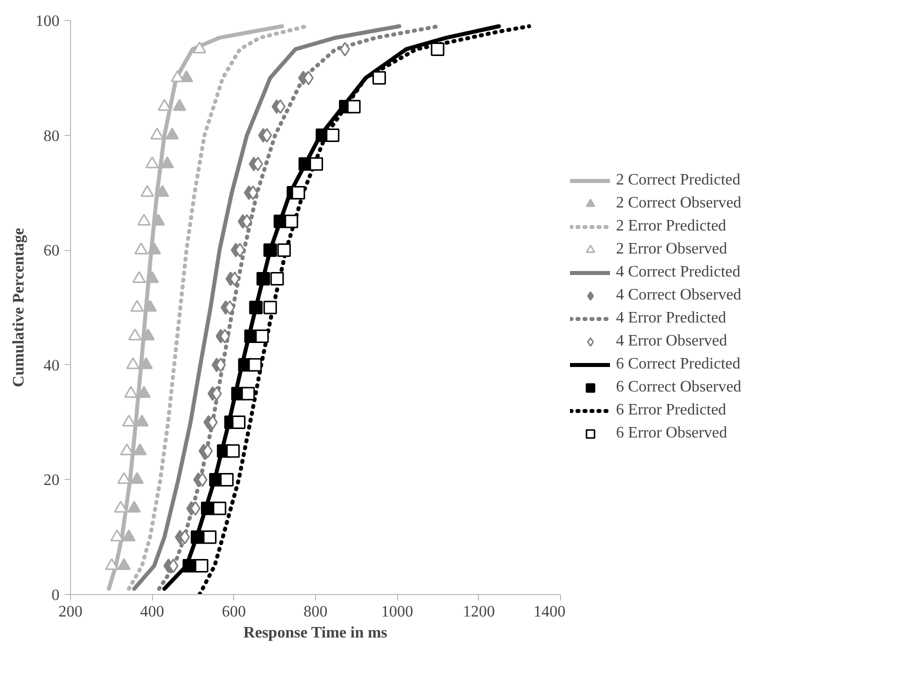  I want to click on y-tick-label: 100, so click(48, 21).